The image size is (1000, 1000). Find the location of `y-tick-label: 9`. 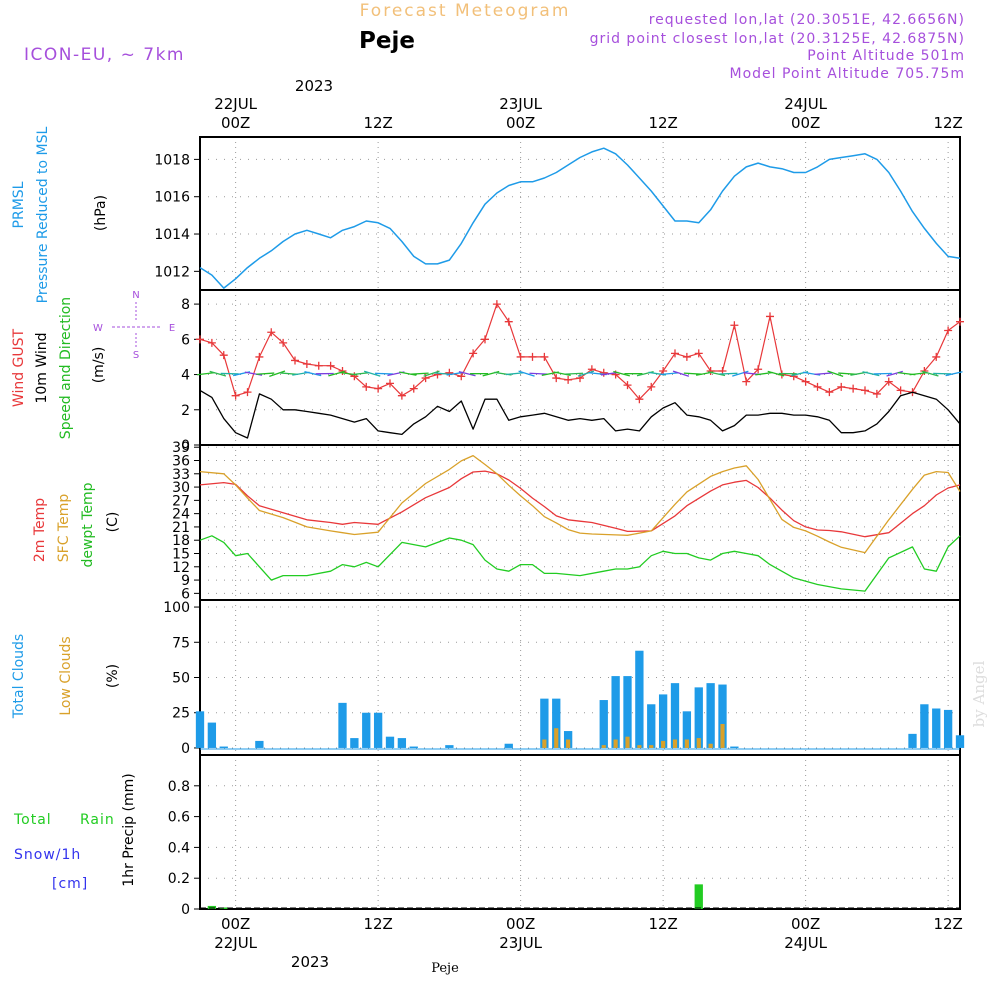

y-tick-label: 9 is located at coordinates (185, 581).